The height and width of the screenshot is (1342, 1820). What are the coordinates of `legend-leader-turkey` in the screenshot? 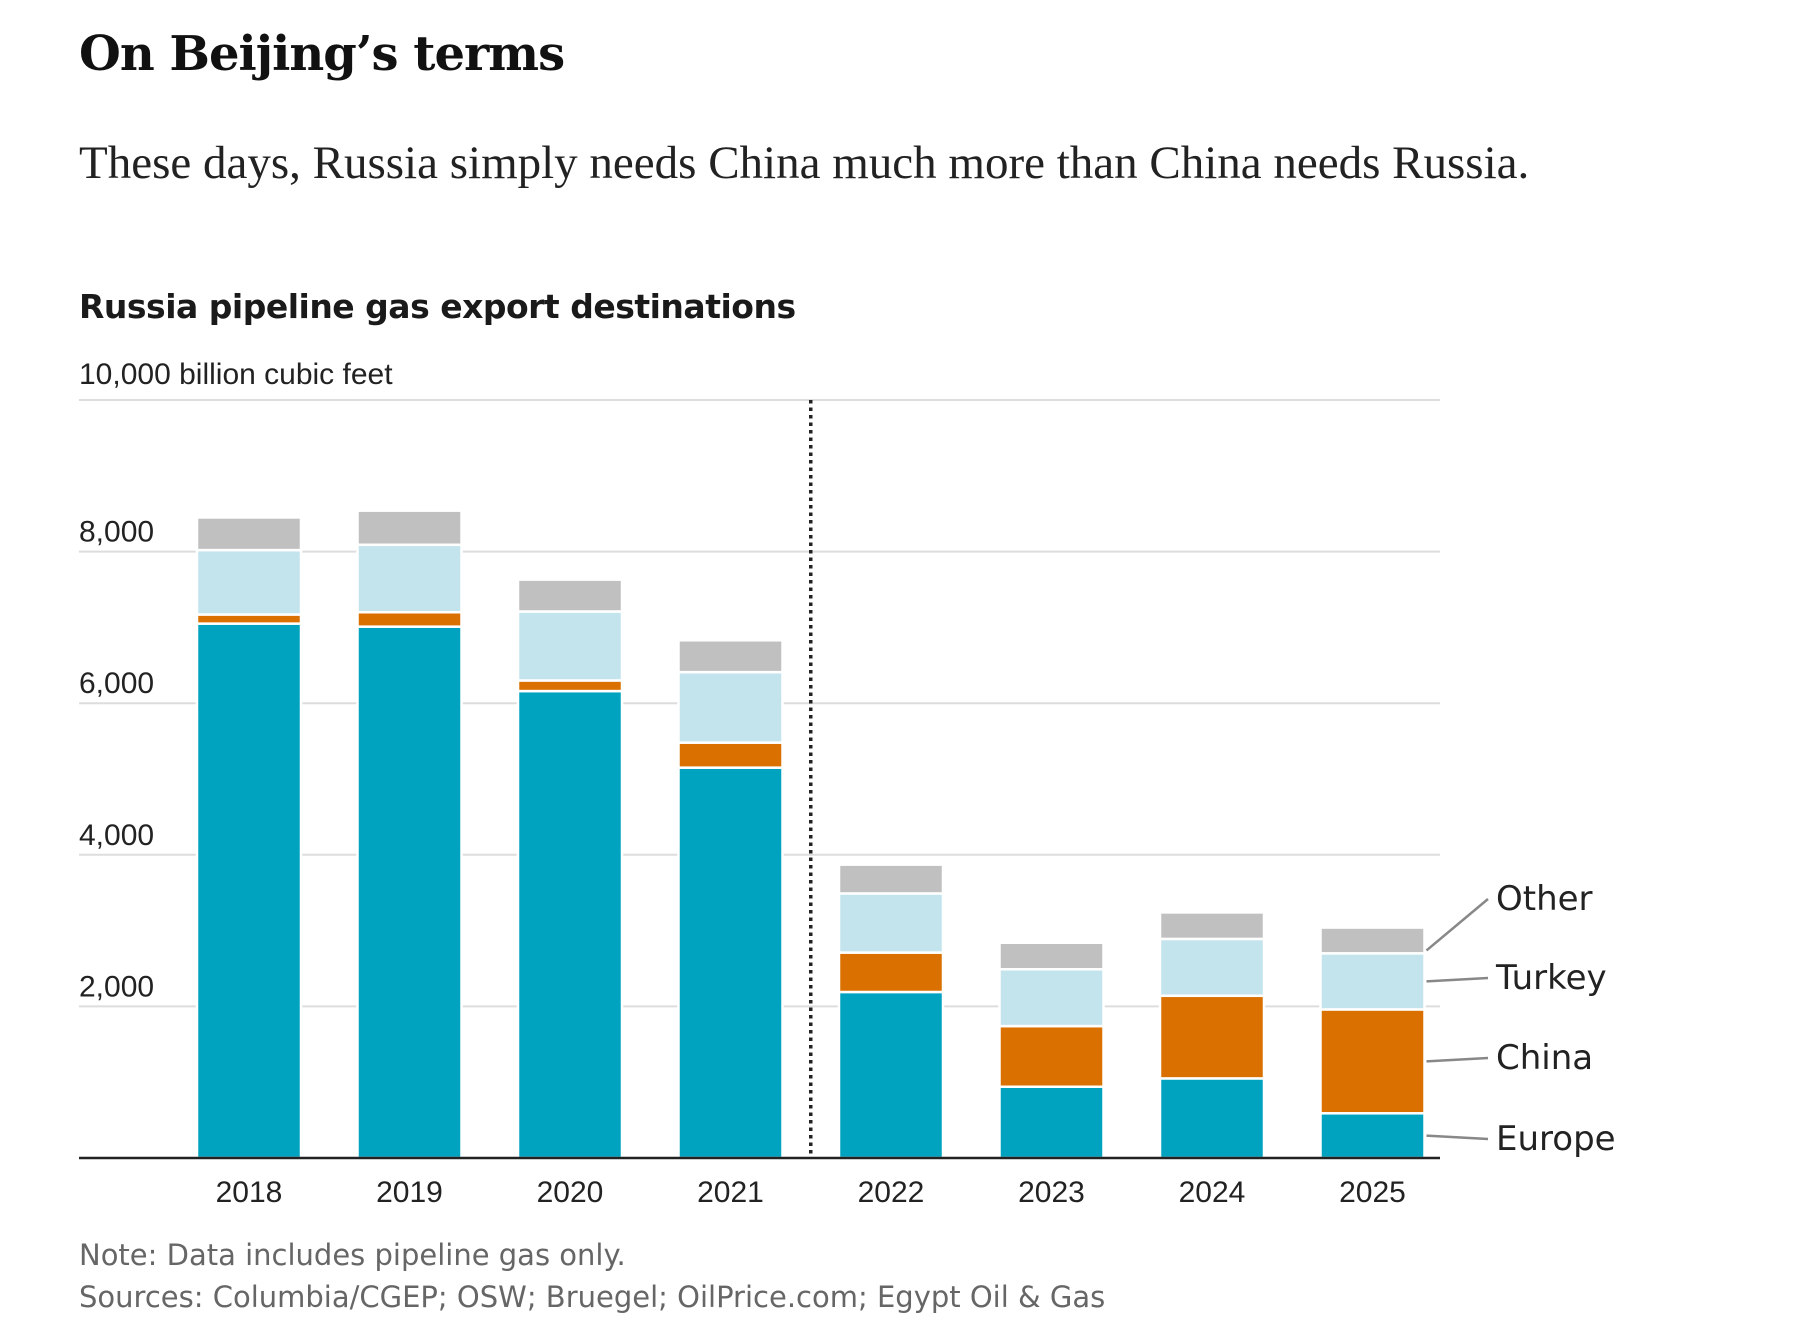 It's located at (1457, 979).